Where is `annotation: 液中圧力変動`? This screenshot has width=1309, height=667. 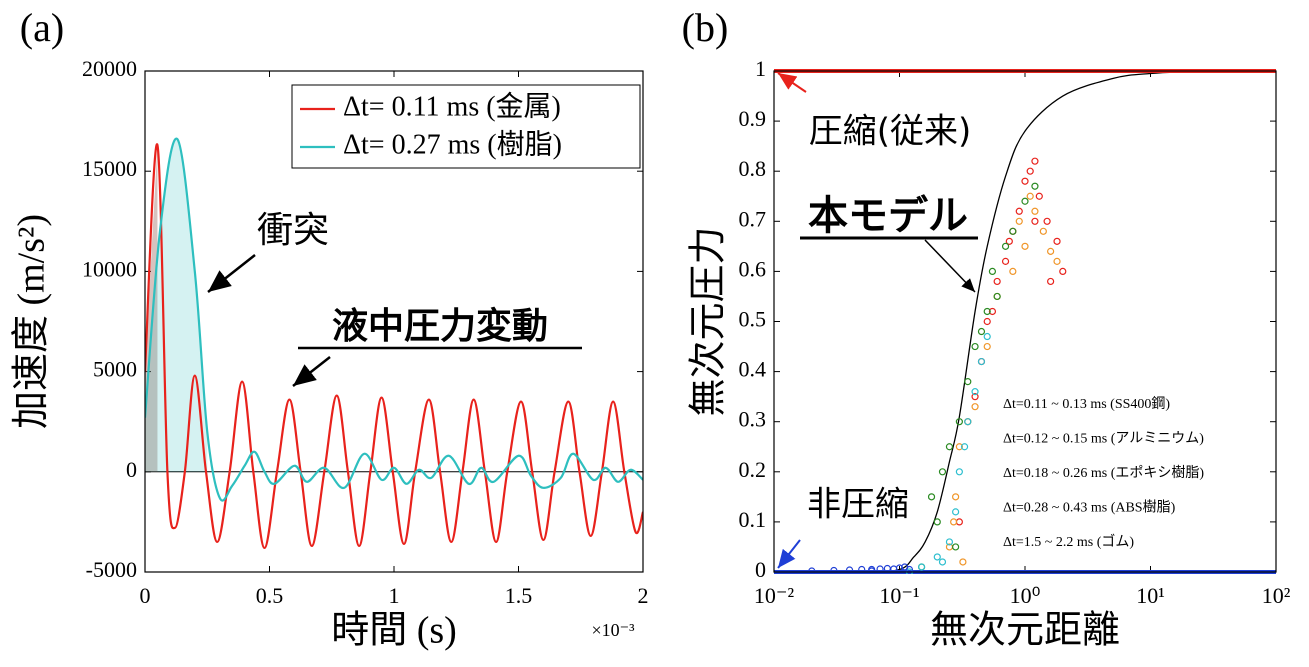
annotation: 液中圧力変動 is located at coordinates (440, 326).